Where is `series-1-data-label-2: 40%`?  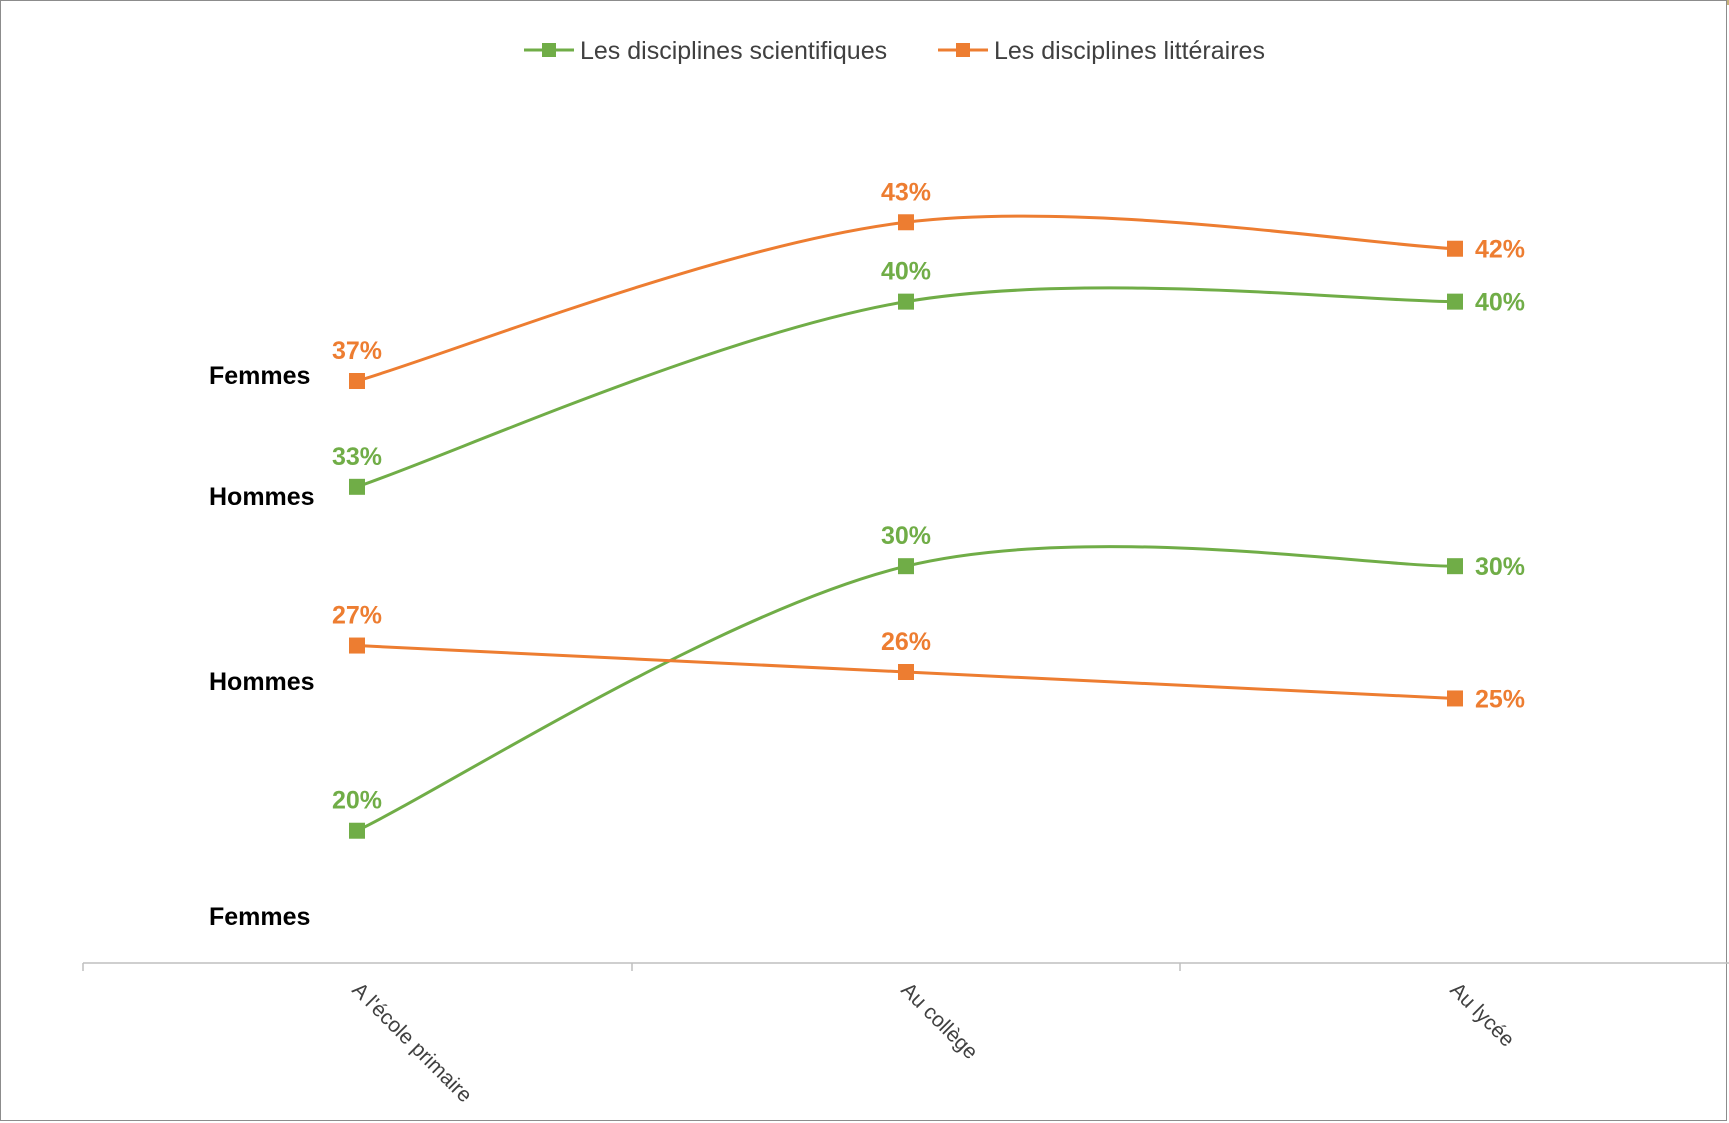
series-1-data-label-2: 40% is located at coordinates (1500, 303).